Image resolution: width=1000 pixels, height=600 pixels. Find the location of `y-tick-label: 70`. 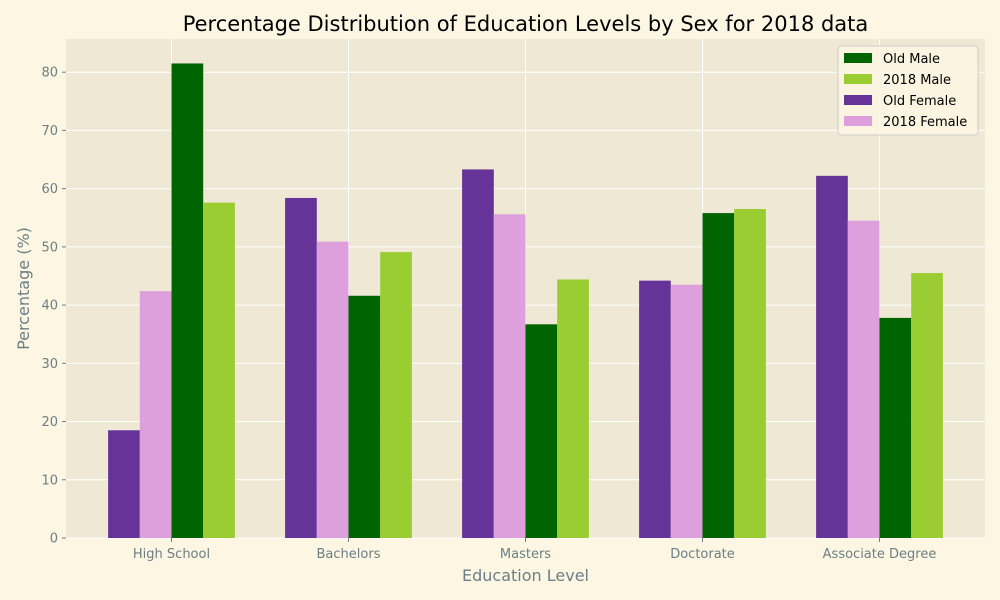

y-tick-label: 70 is located at coordinates (49, 131).